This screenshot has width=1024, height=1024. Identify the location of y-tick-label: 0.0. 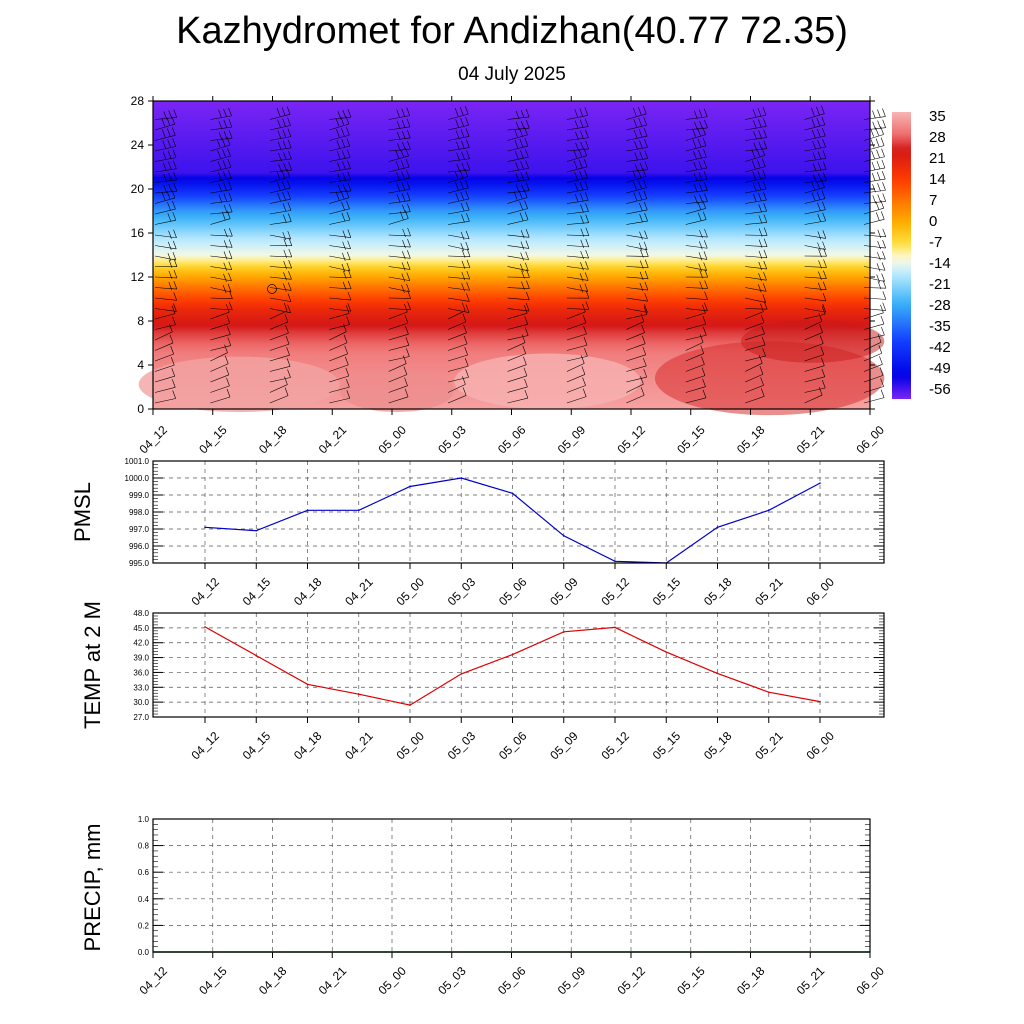
(144, 952).